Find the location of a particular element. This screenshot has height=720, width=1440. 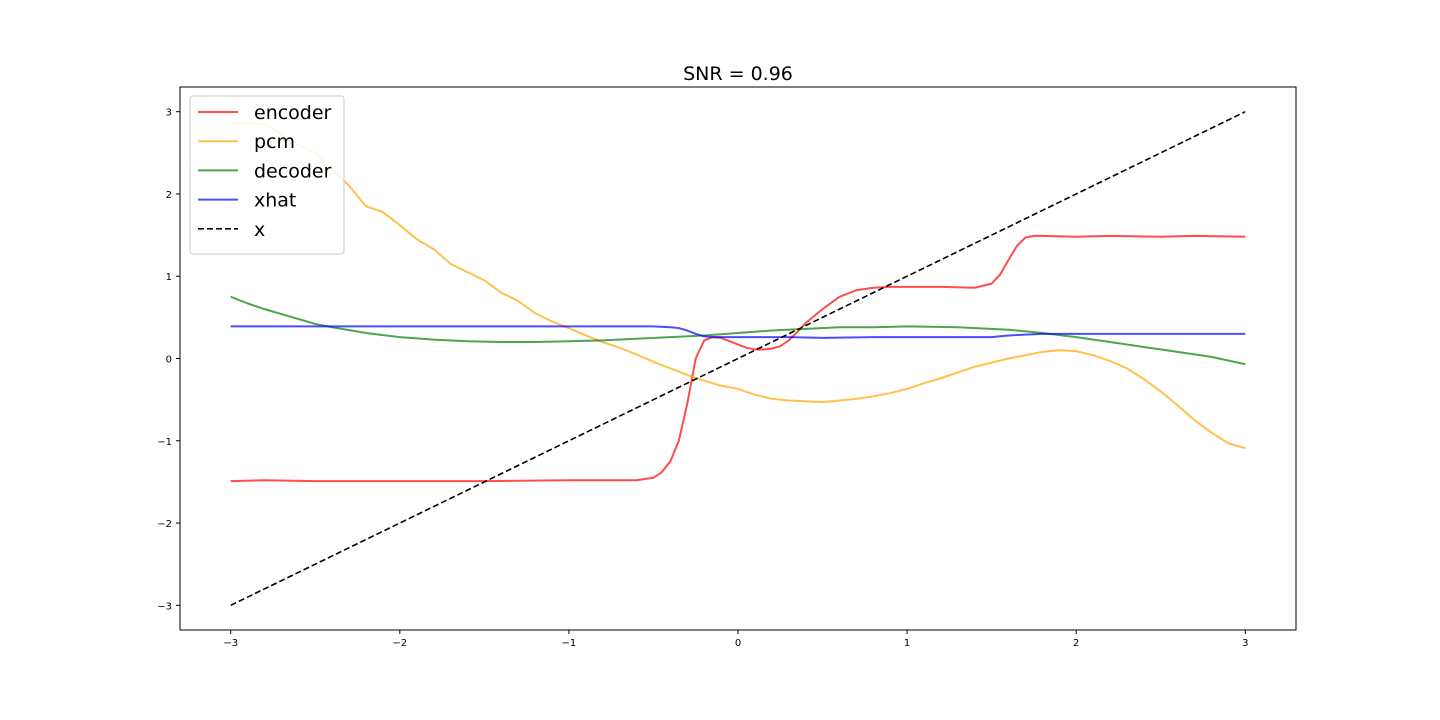

legend-label-decoder: decoder is located at coordinates (293, 171).